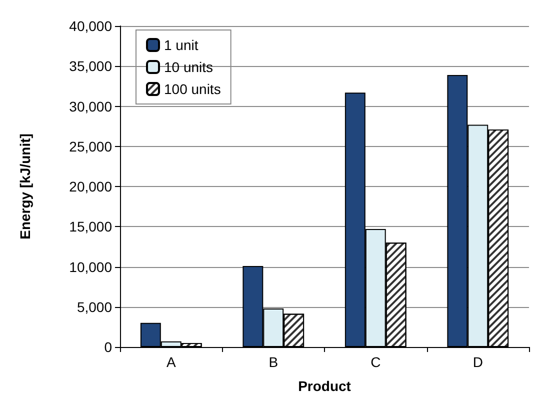  Describe the element at coordinates (181, 45) in the screenshot. I see `legend-label: 1 unit` at that location.